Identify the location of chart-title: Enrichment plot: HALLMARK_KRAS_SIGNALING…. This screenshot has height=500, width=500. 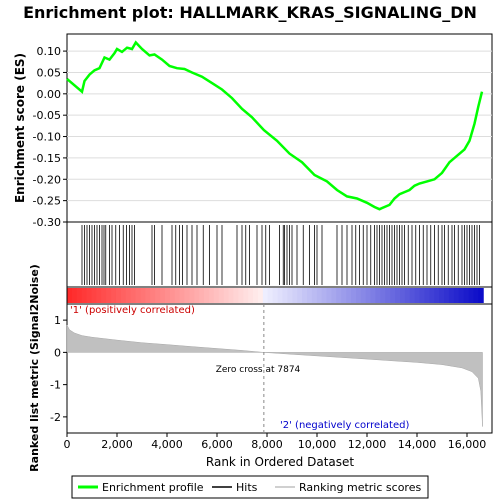
(250, 12).